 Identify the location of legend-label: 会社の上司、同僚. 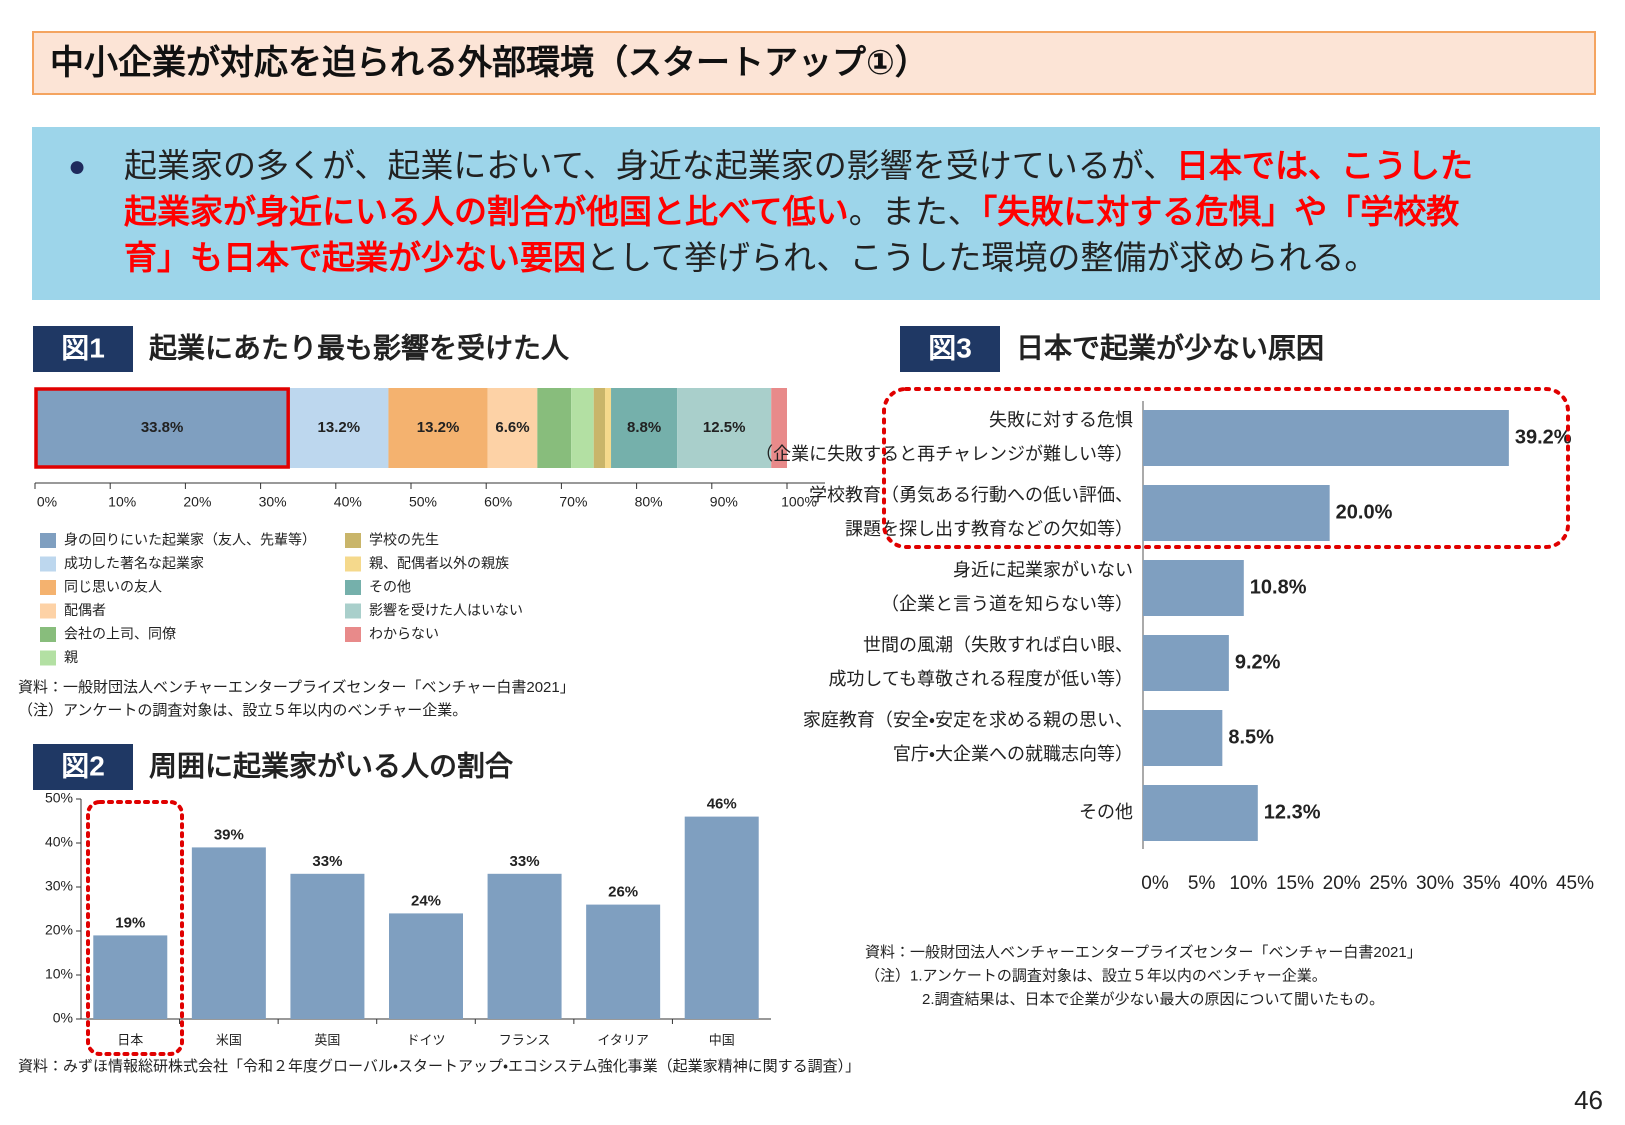
(120, 634).